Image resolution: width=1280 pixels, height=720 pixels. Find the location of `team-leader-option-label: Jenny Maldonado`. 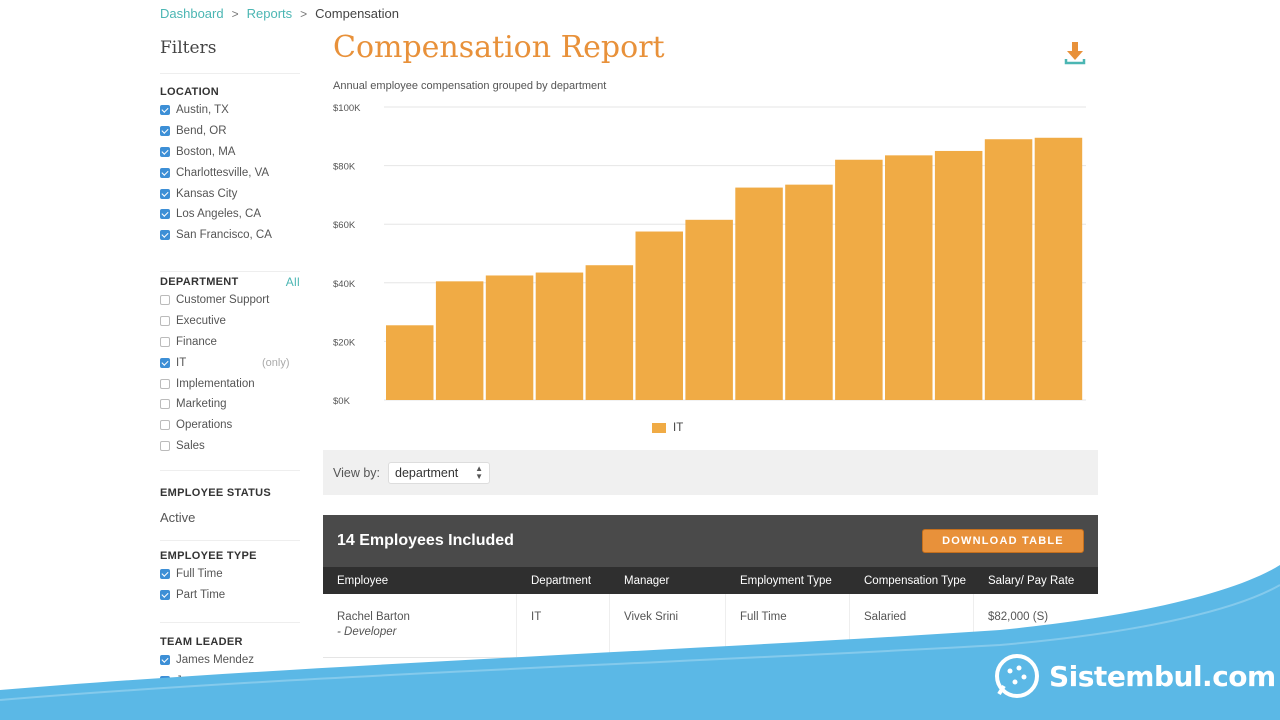

team-leader-option-label: Jenny Maldonado is located at coordinates (221, 681).